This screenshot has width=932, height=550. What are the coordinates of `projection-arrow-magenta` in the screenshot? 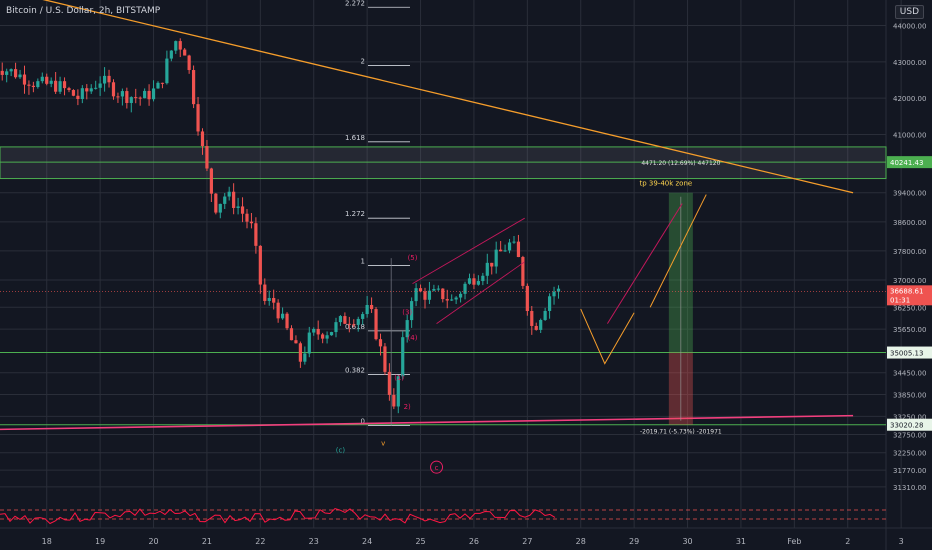 It's located at (645, 263).